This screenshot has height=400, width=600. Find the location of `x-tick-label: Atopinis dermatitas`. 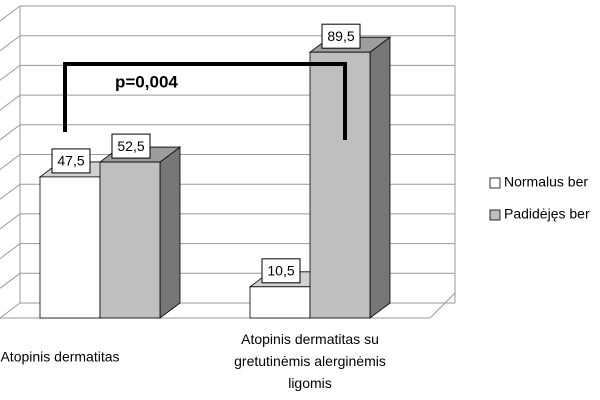

x-tick-label: Atopinis dermatitas is located at coordinates (59, 357).